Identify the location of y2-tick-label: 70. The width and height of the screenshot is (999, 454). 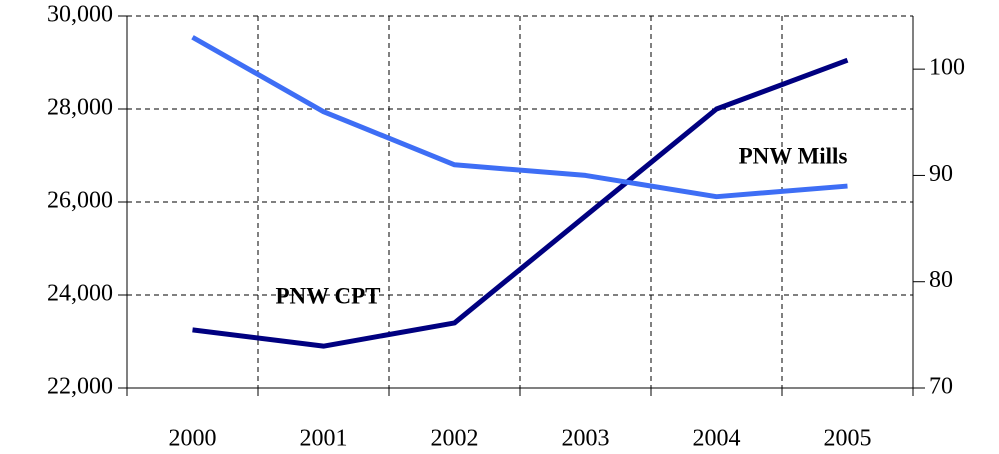
(941, 387).